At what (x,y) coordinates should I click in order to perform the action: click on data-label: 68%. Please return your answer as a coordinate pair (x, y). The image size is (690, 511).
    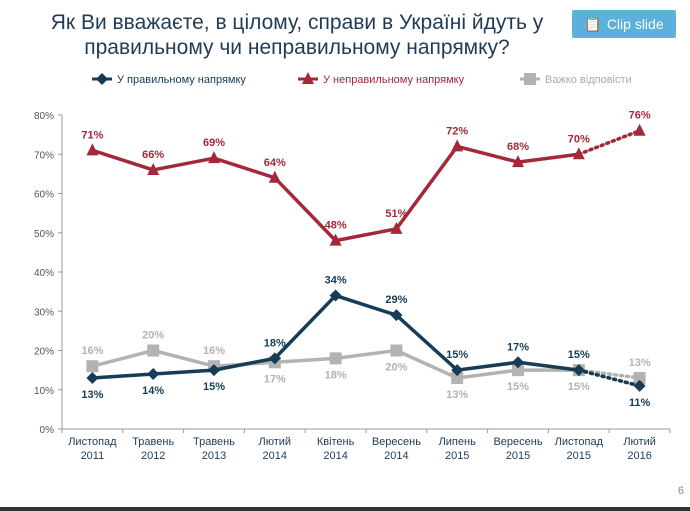
    Looking at the image, I should click on (518, 147).